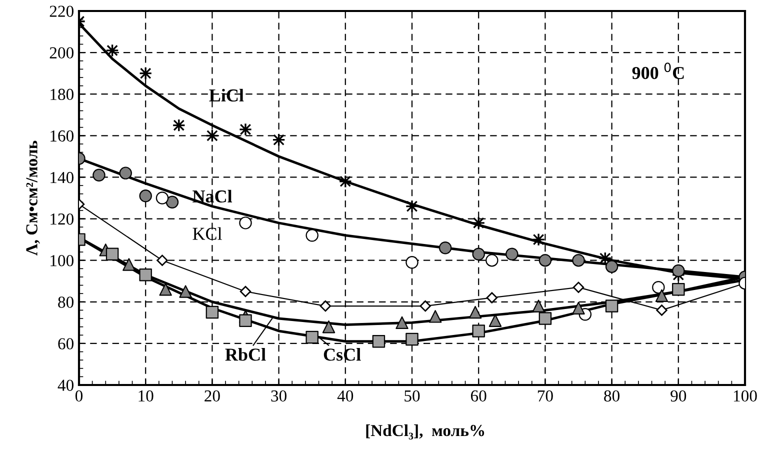  I want to click on x-tick-label: 40, so click(345, 396).